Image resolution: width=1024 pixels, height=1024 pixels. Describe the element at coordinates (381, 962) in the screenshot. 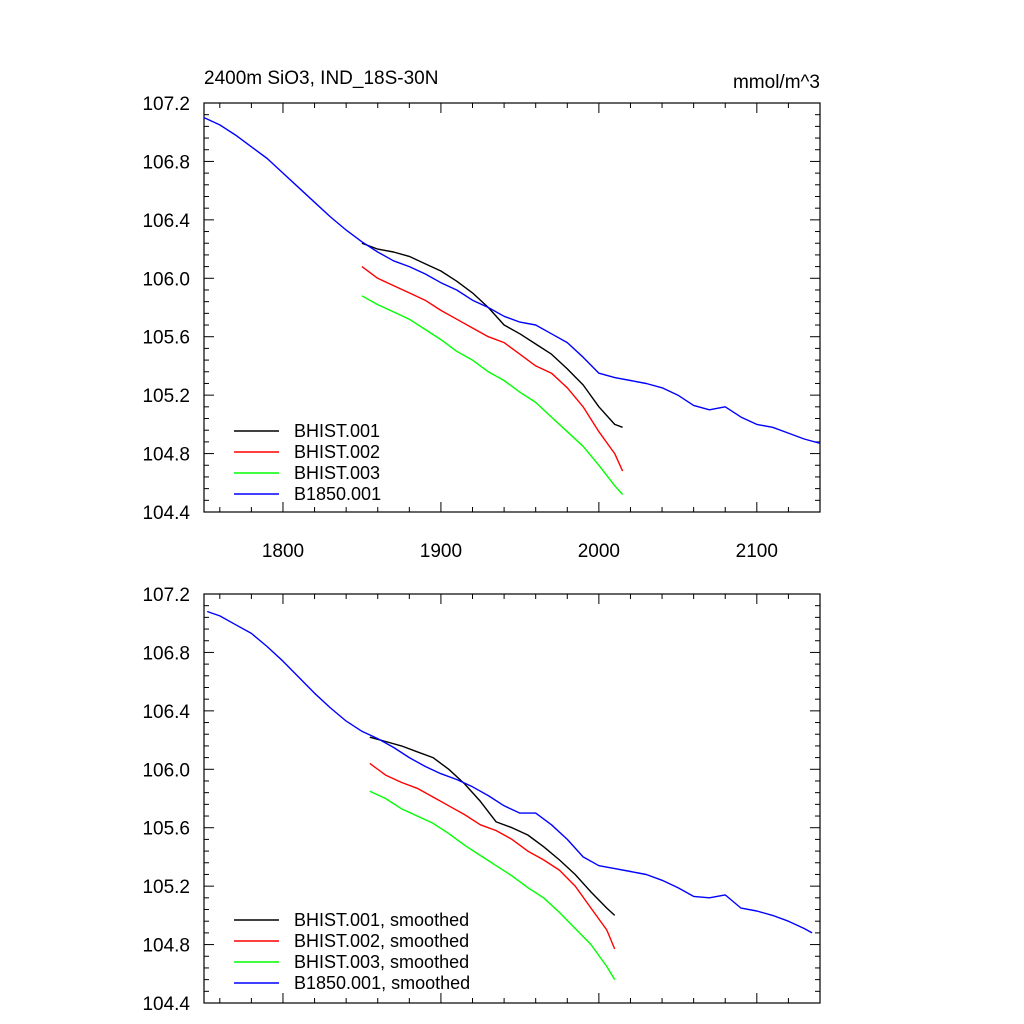

I see `legend-label: BHIST.003, smoothed` at that location.